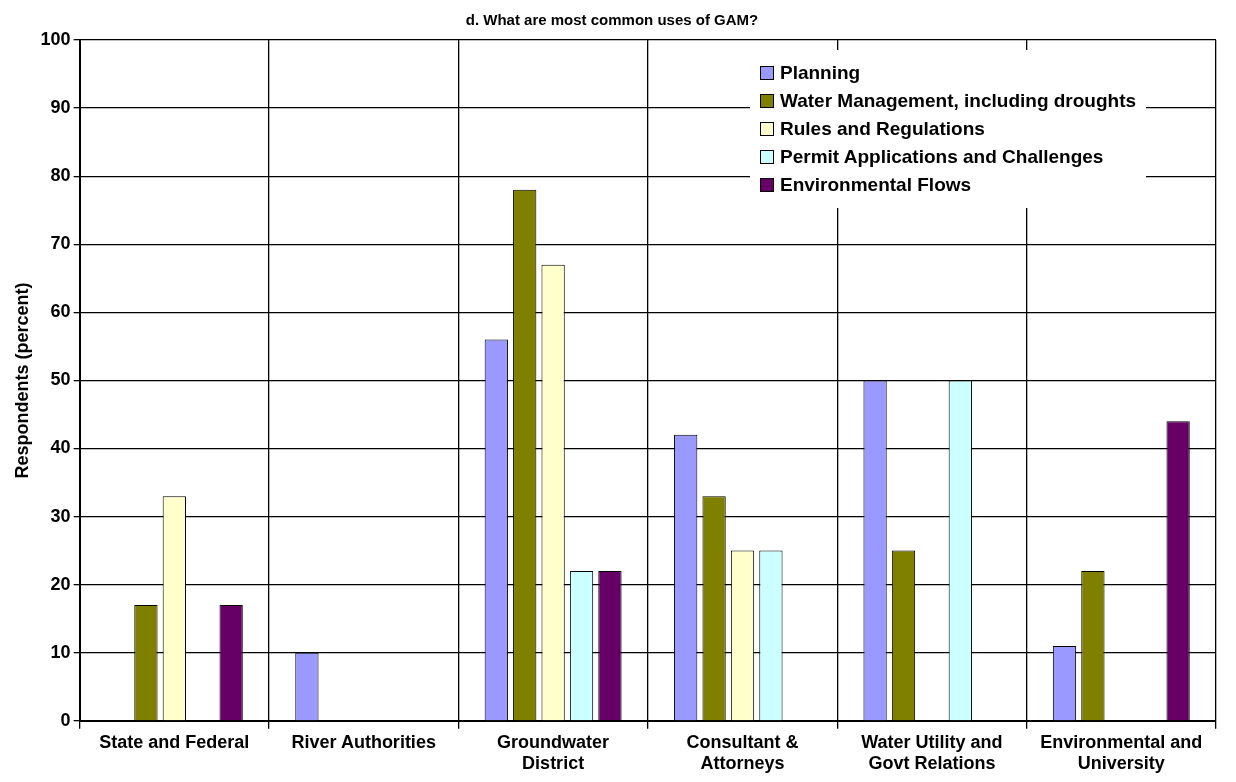  What do you see at coordinates (876, 185) in the screenshot?
I see `legend-label: Environmental Flows` at bounding box center [876, 185].